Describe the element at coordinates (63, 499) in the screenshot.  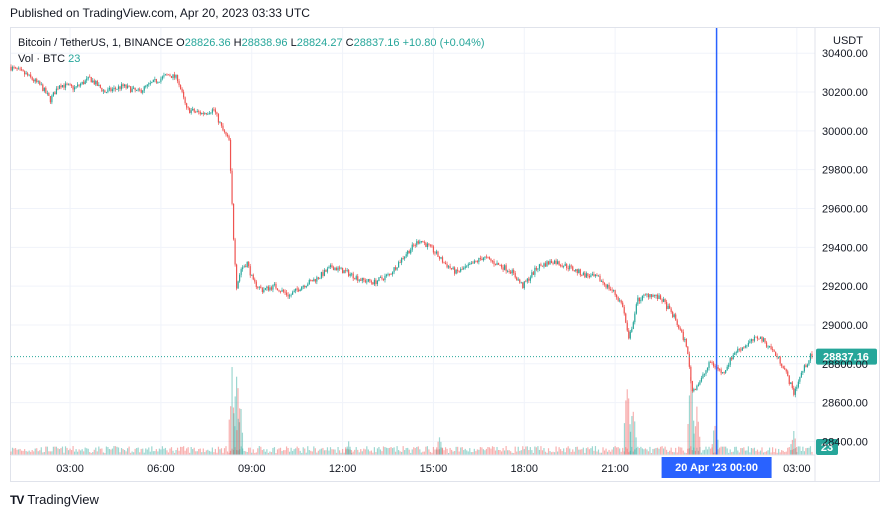
I see `footer-brand: TradingView` at that location.